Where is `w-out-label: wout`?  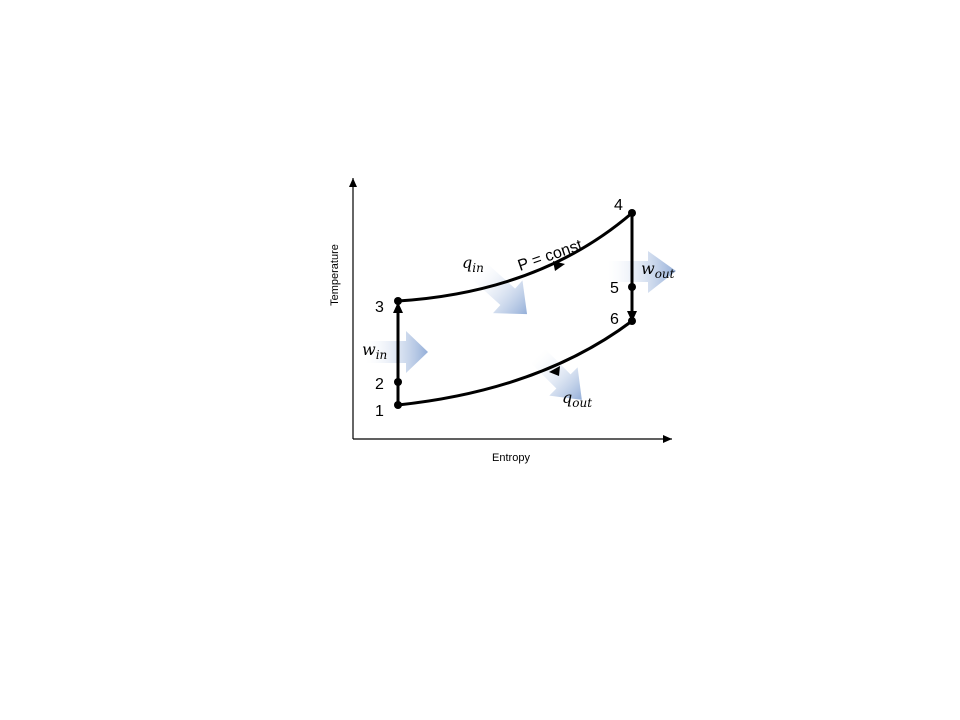 w-out-label: wout is located at coordinates (658, 270).